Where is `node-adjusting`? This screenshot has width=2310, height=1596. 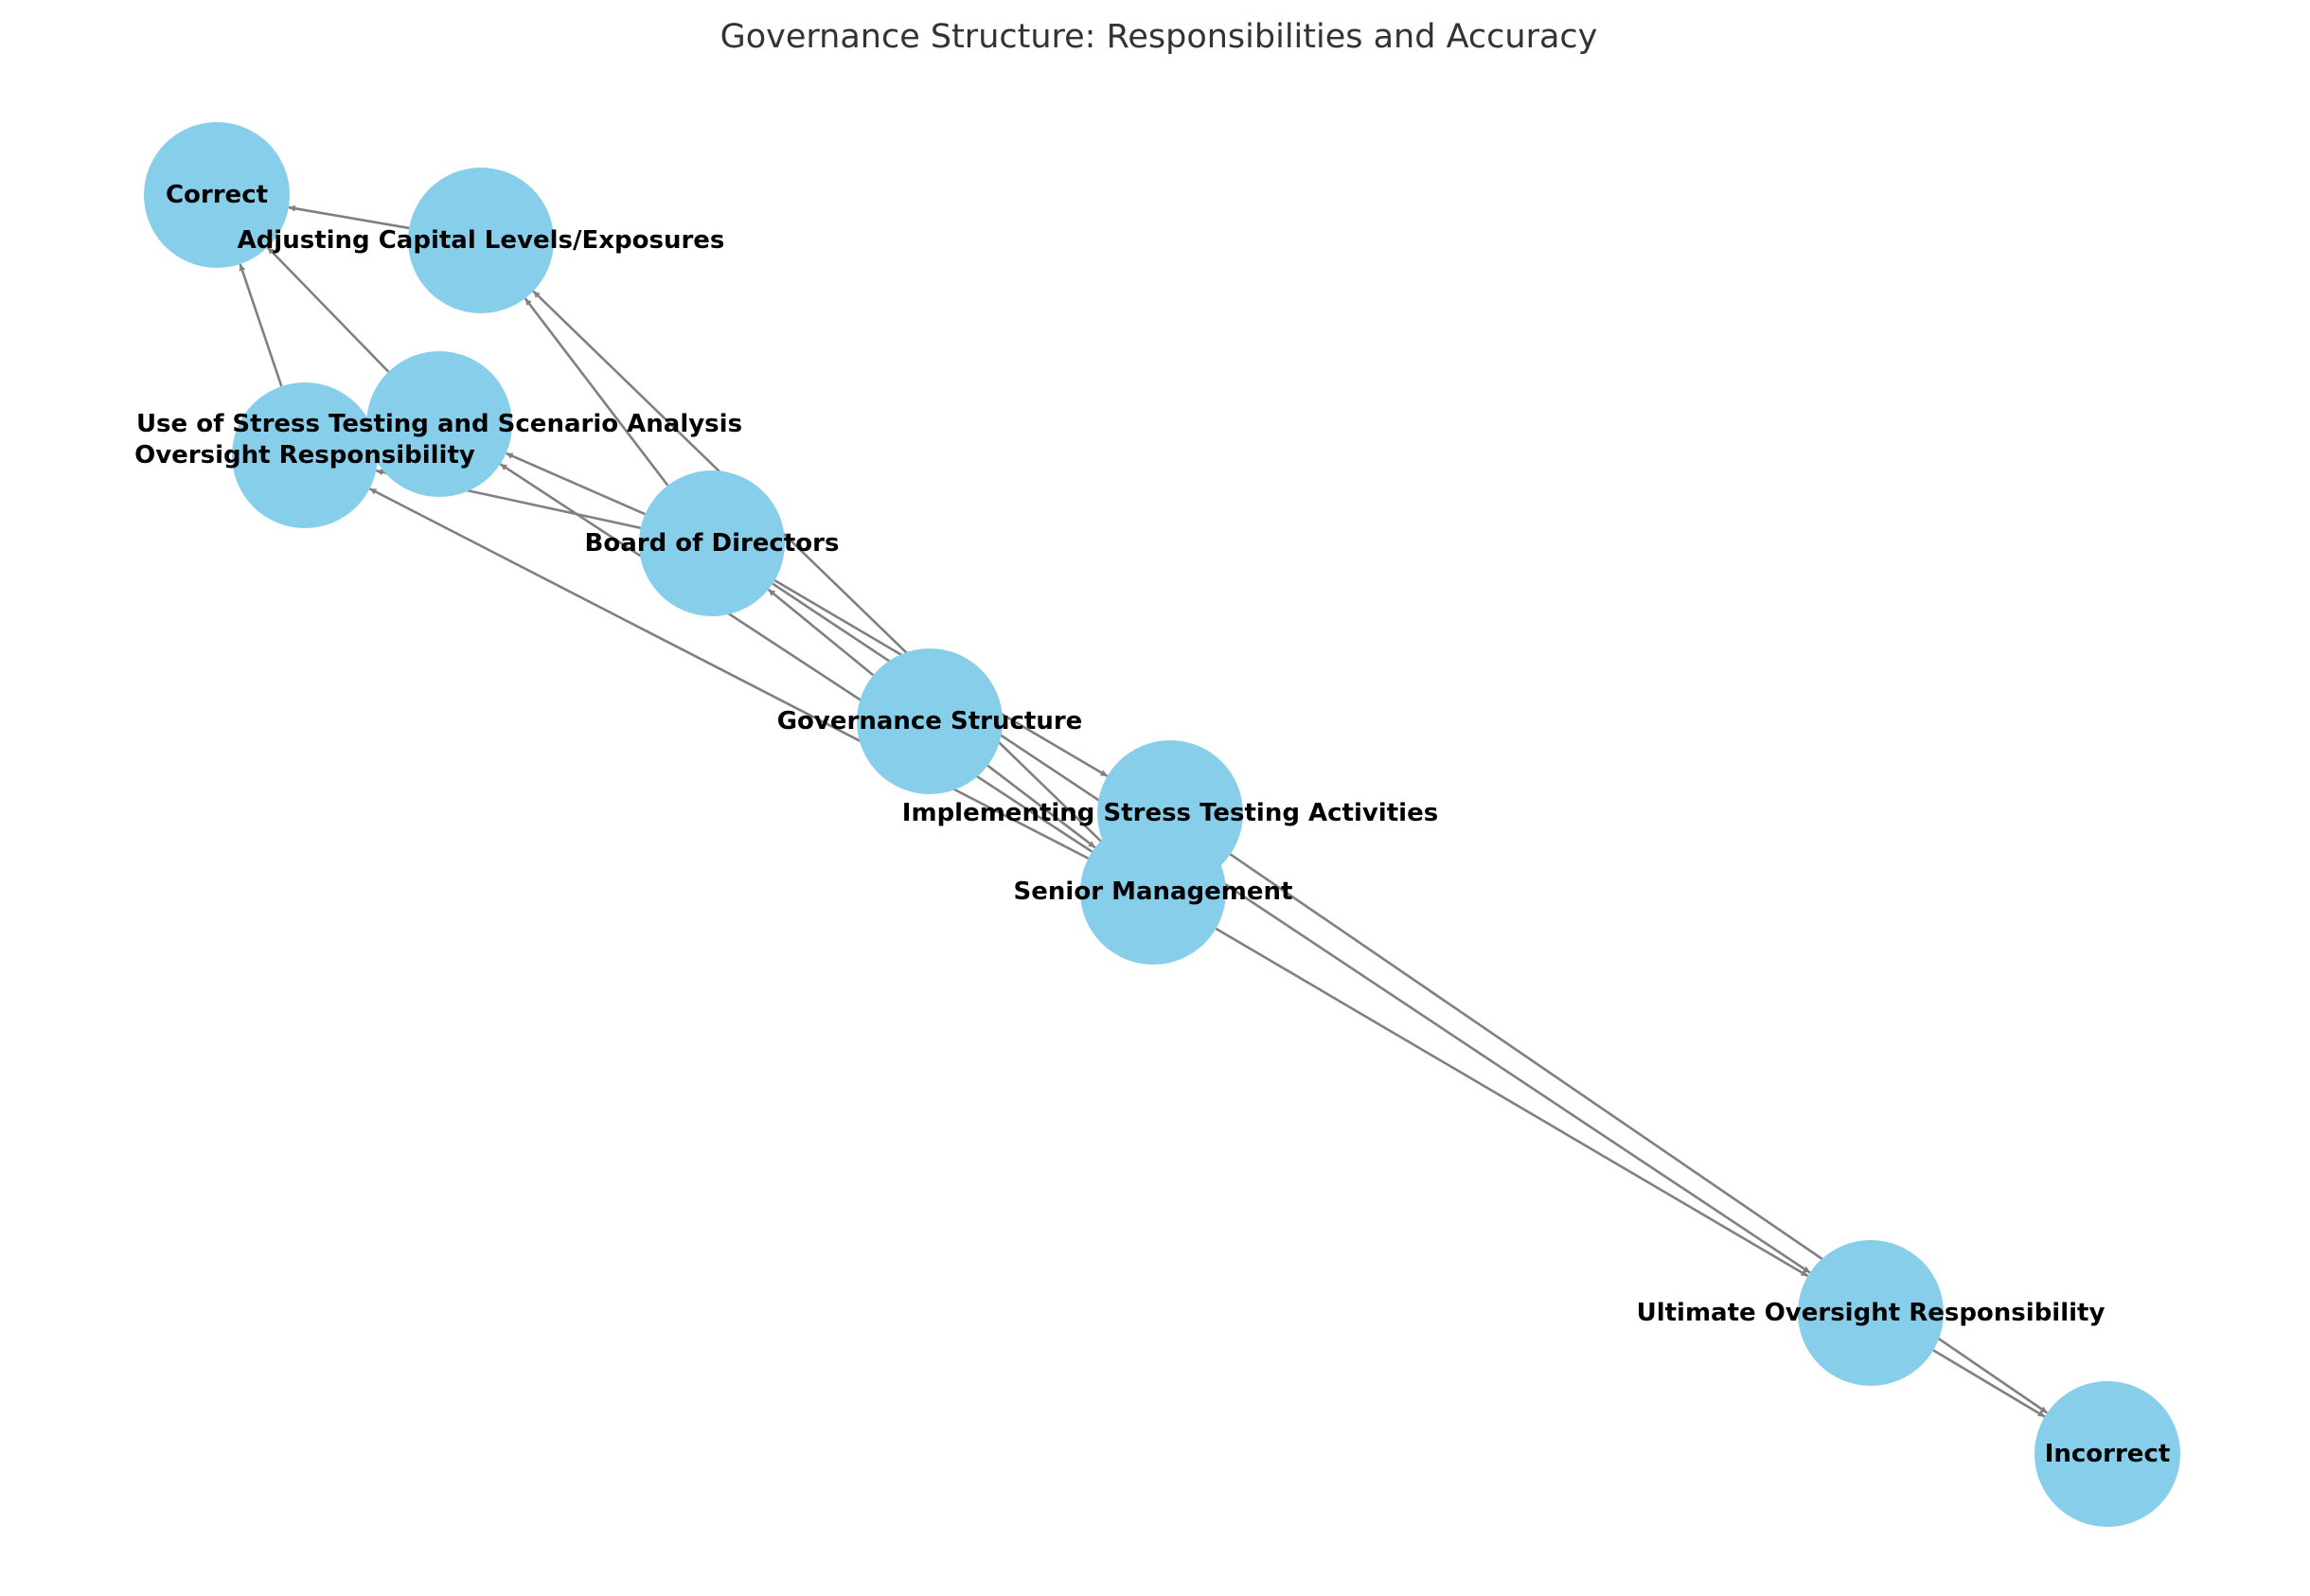 node-adjusting is located at coordinates (481, 240).